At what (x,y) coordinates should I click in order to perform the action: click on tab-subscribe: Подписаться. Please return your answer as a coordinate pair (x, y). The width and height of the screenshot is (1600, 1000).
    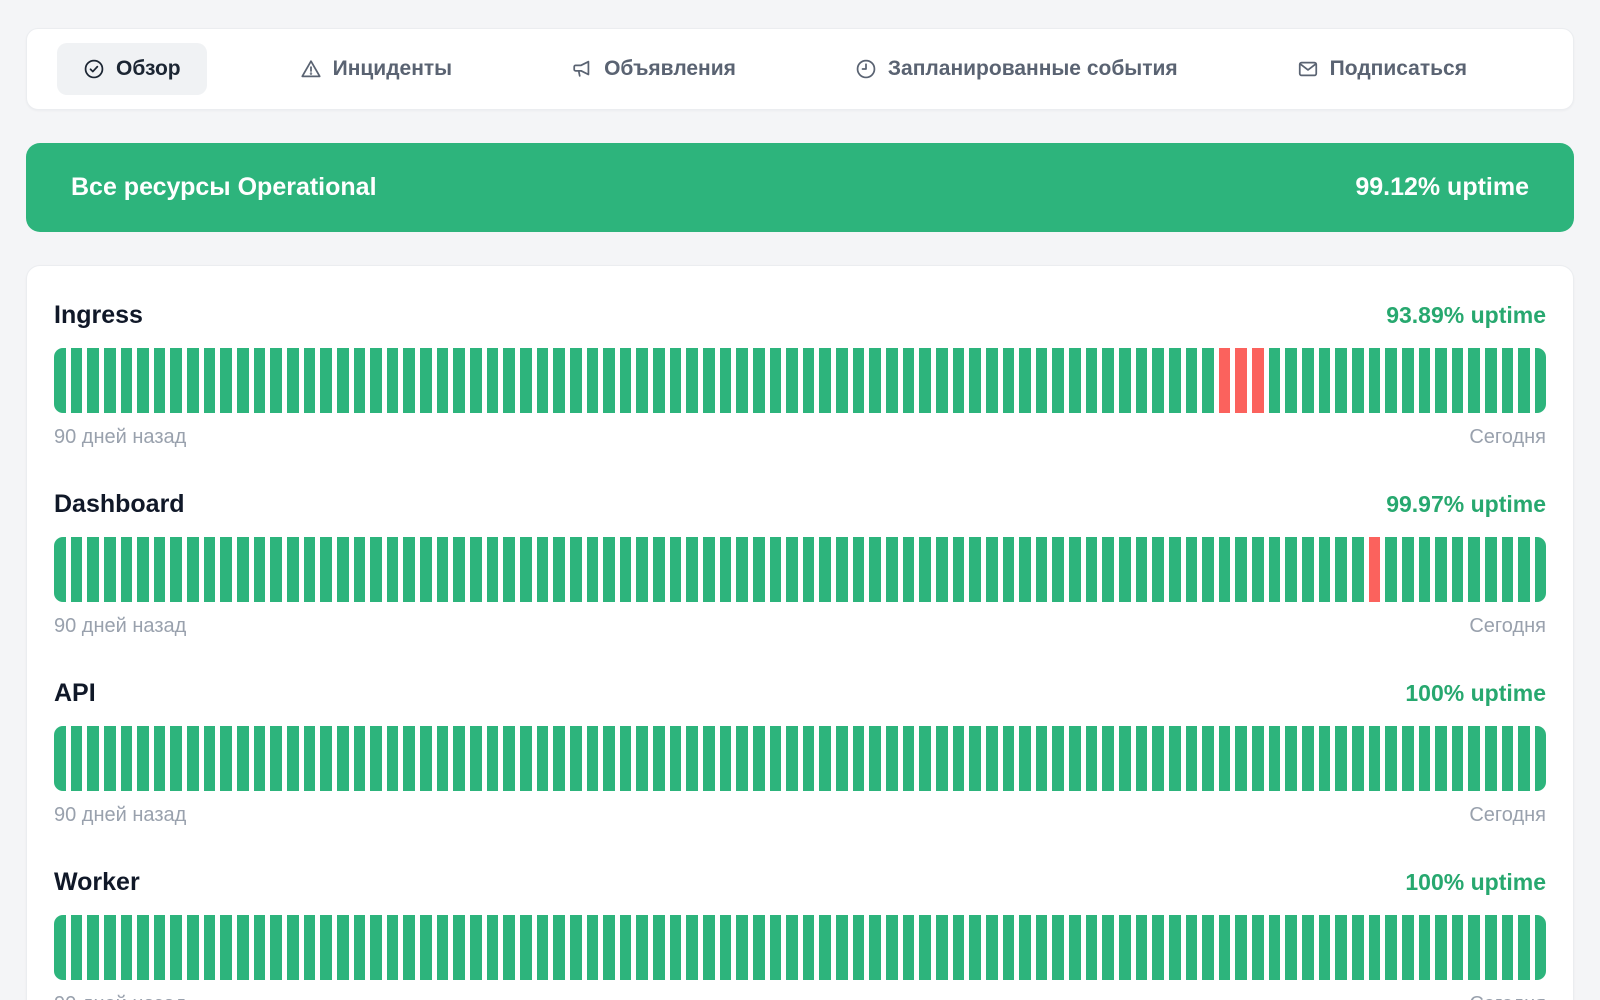
    Looking at the image, I should click on (1382, 69).